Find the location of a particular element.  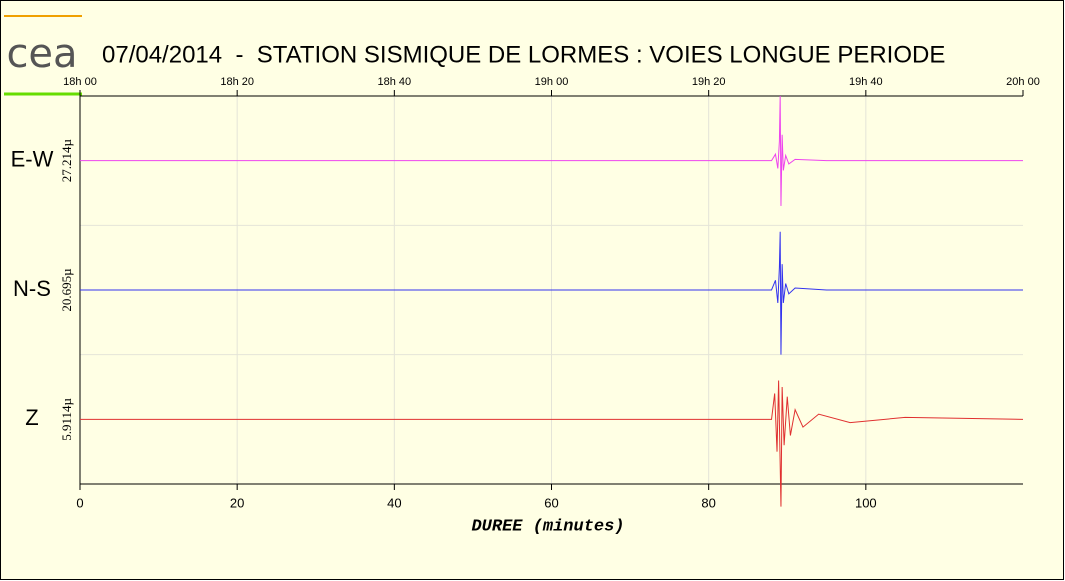

x-tick-label: 20 is located at coordinates (237, 502).